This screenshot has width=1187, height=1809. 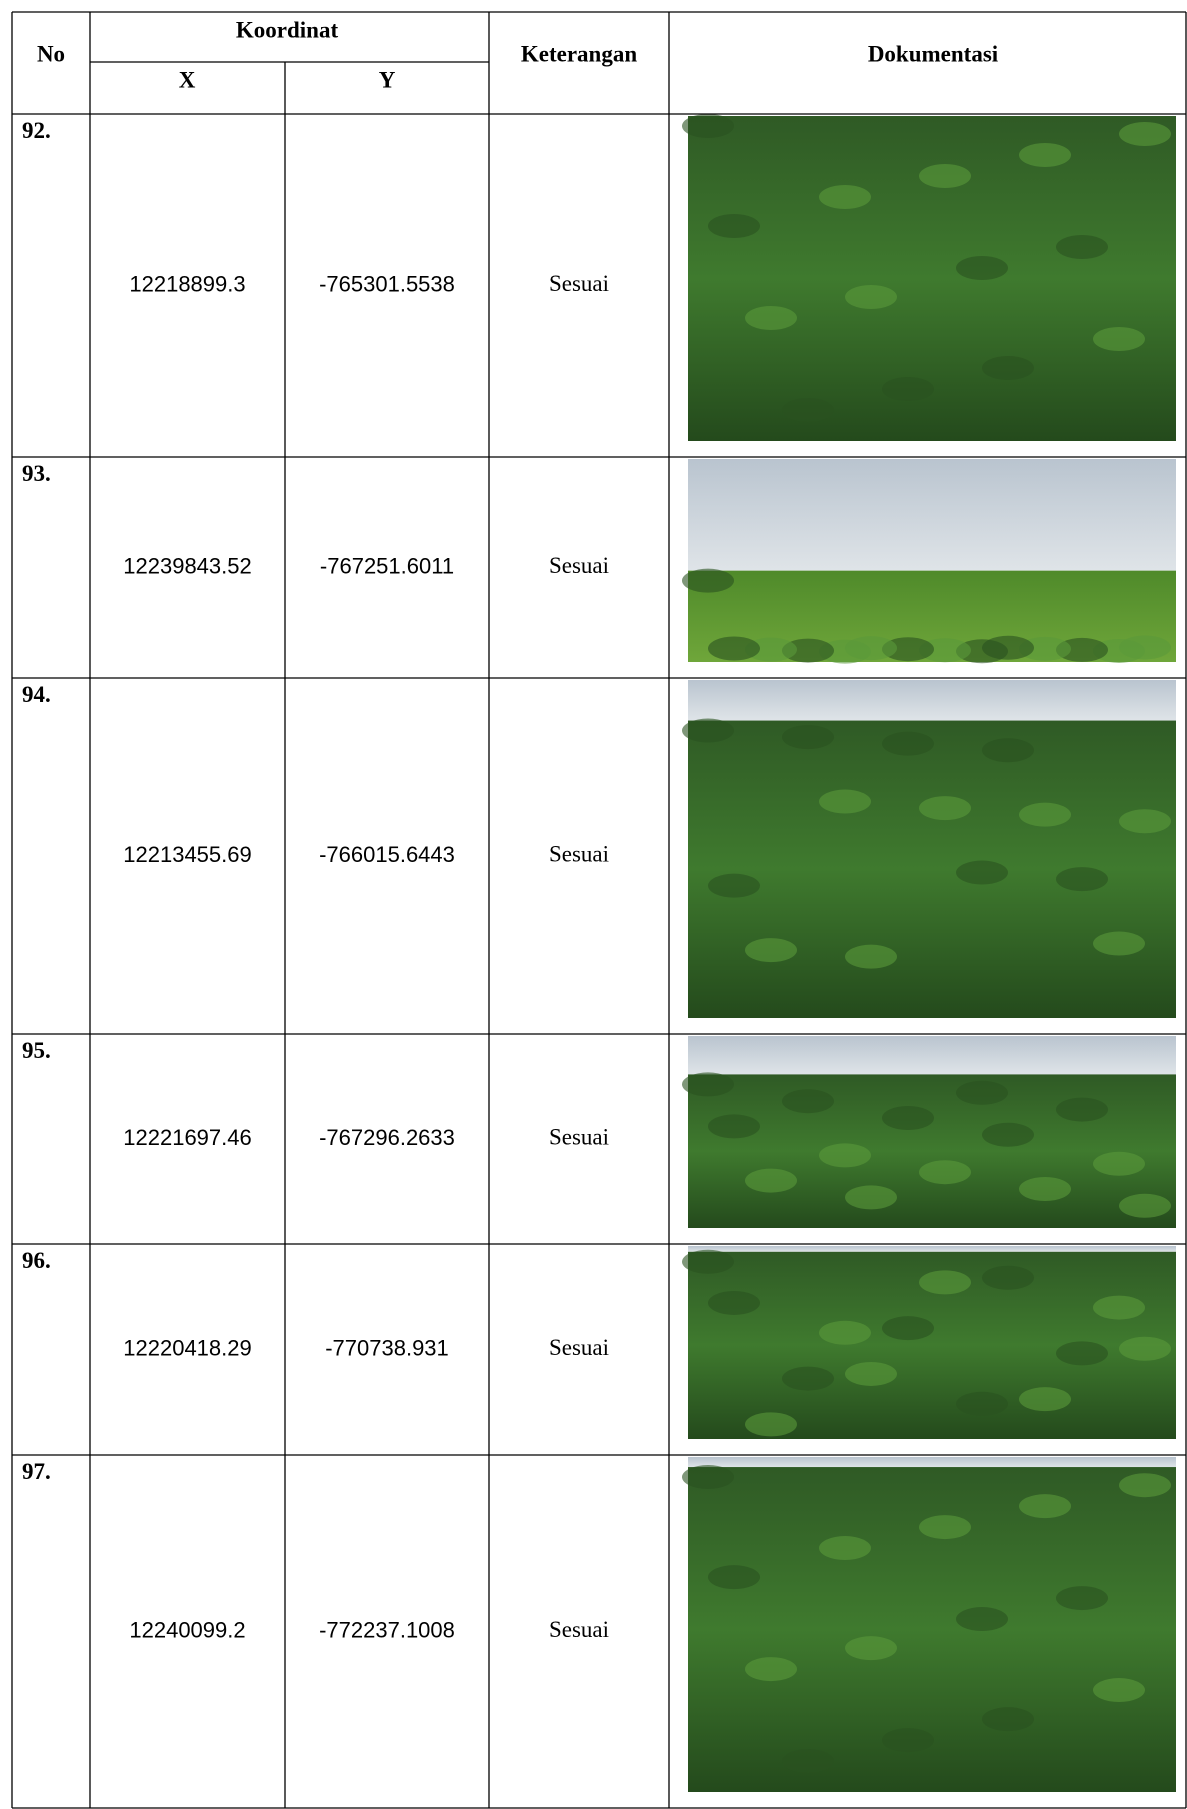 I want to click on coord-x: 12221697.46, so click(x=187, y=1137).